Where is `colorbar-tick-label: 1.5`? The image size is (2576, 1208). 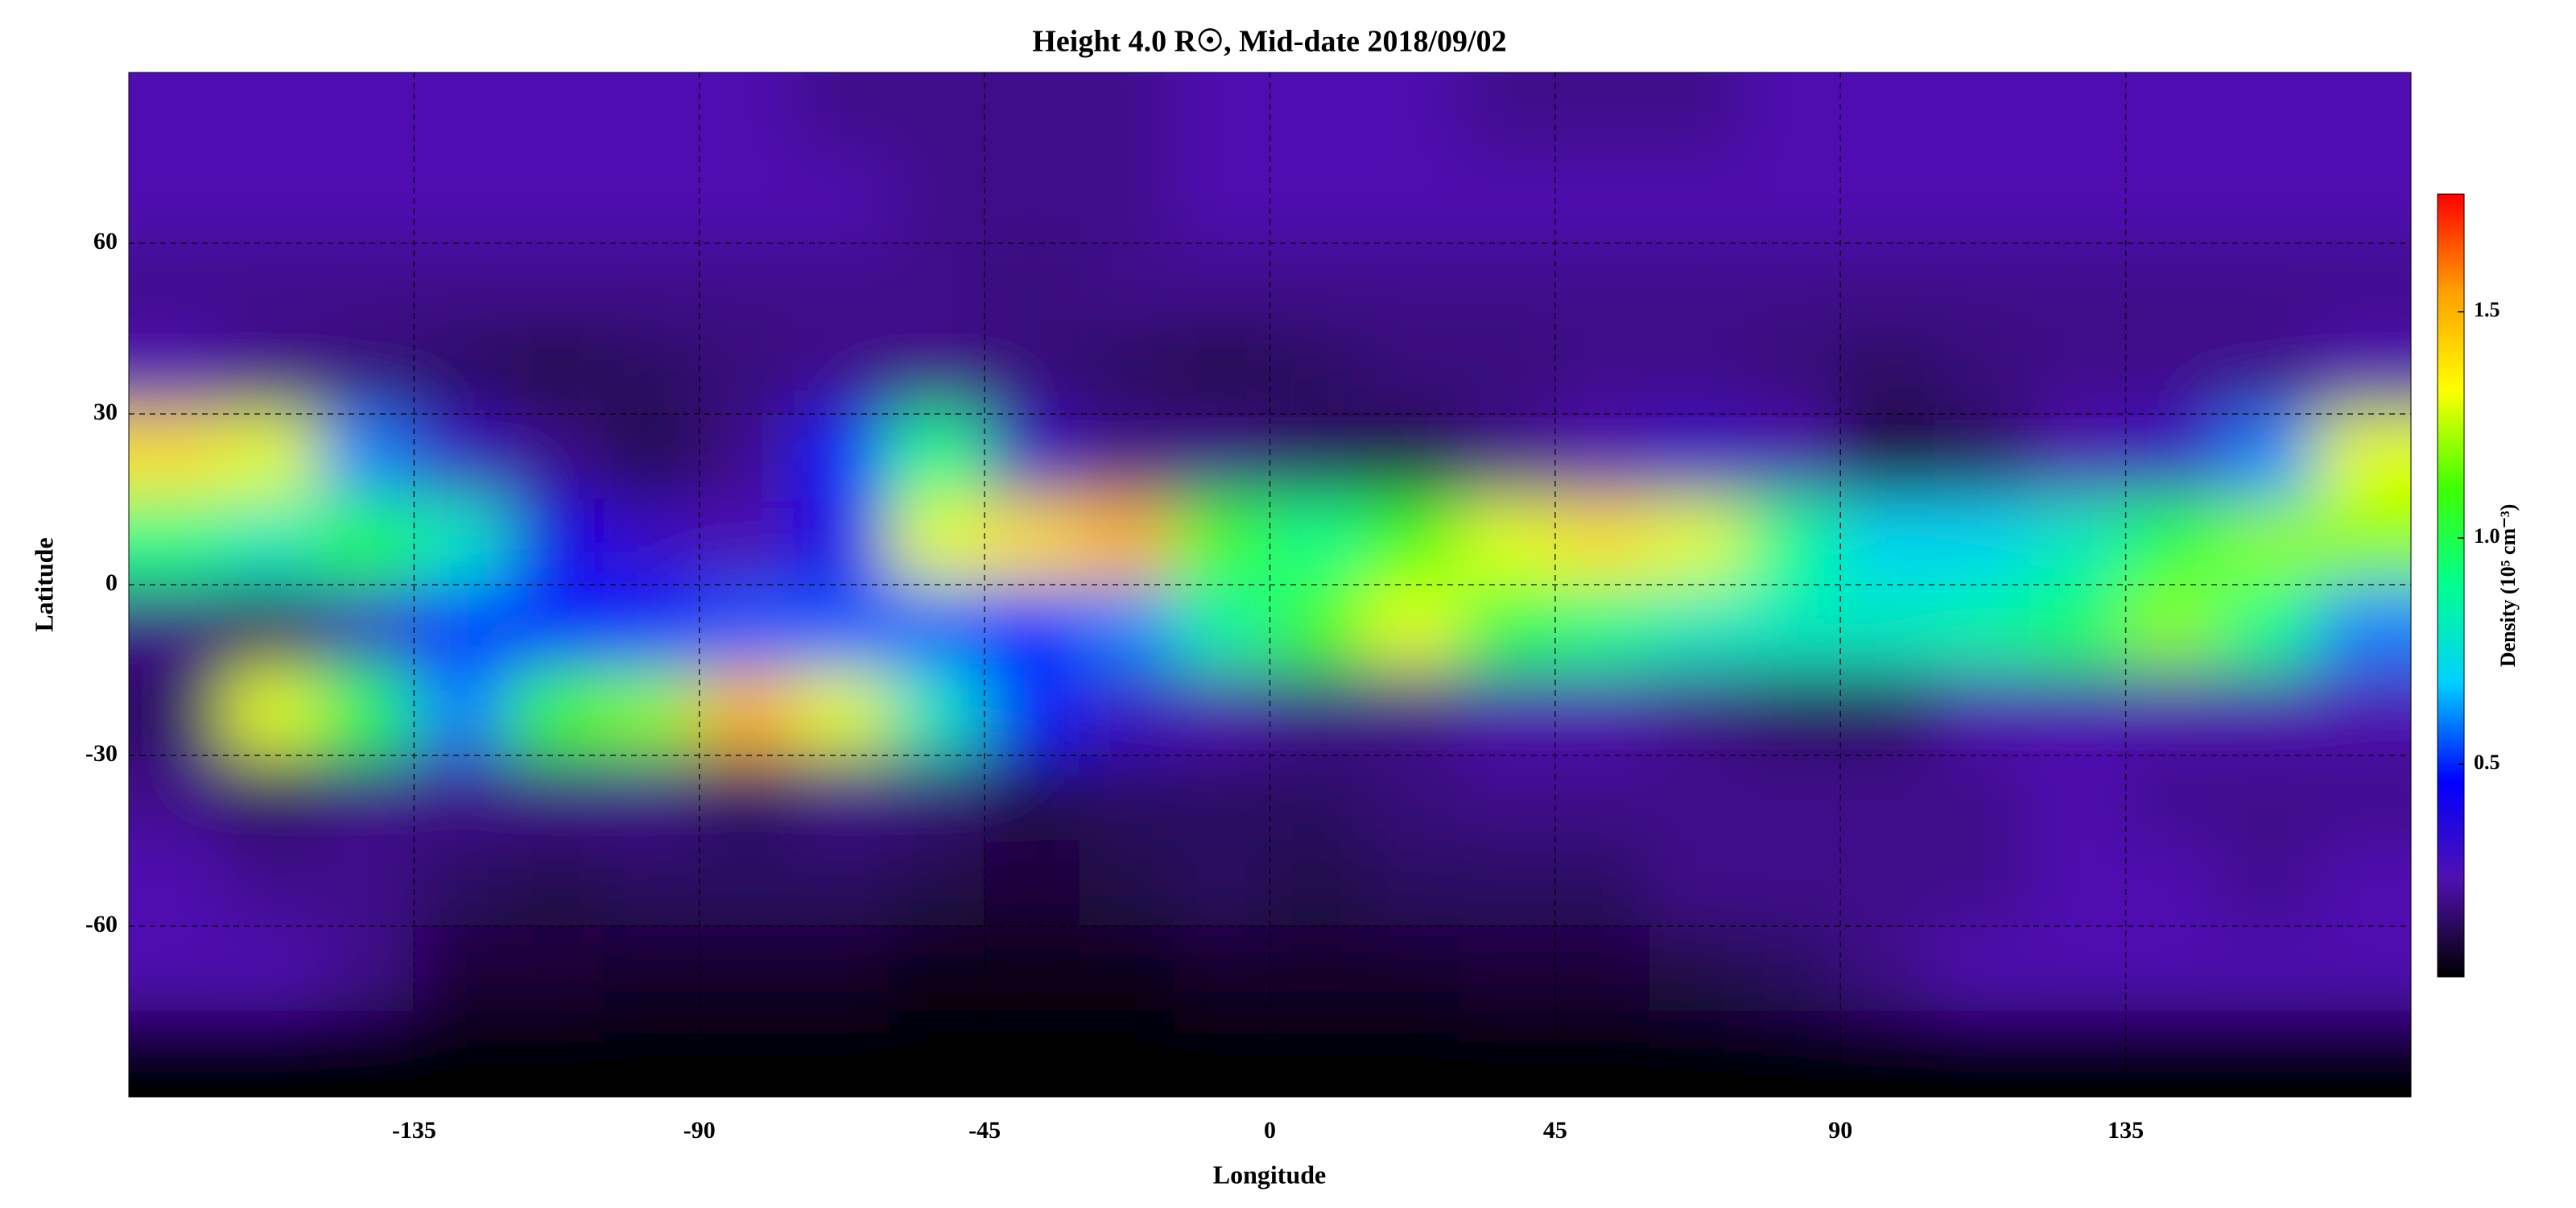
colorbar-tick-label: 1.5 is located at coordinates (2487, 309).